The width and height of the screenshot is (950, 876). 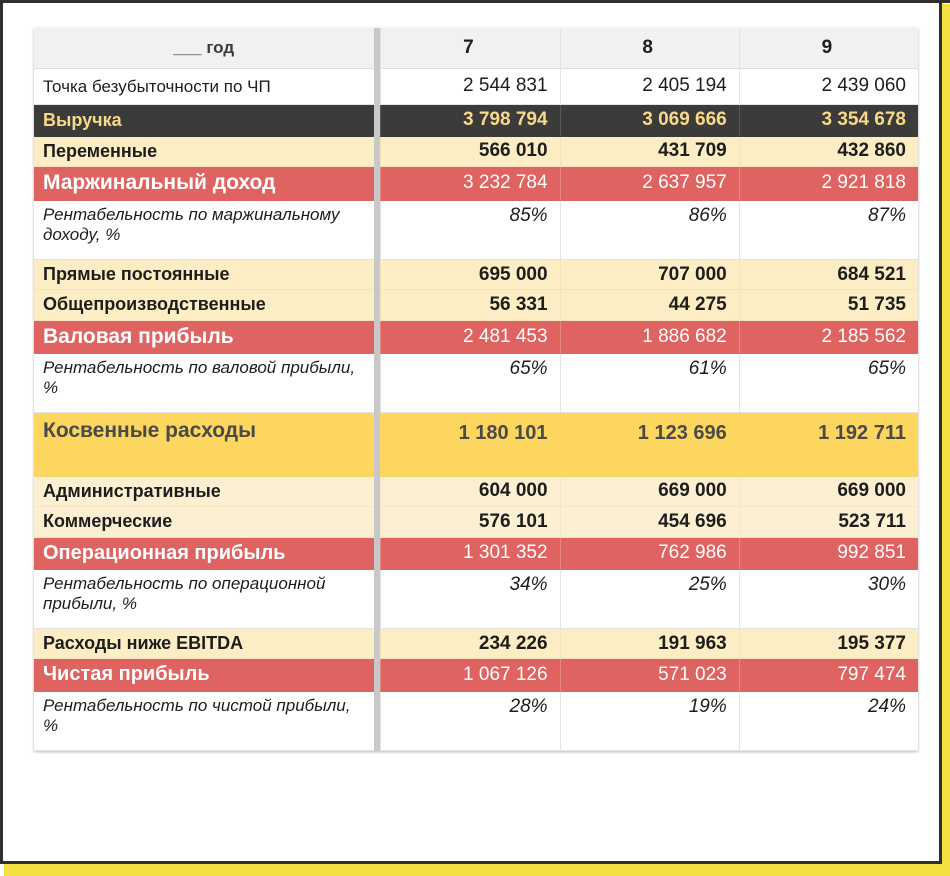 What do you see at coordinates (828, 337) in the screenshot?
I see `row-value: 2 185 562` at bounding box center [828, 337].